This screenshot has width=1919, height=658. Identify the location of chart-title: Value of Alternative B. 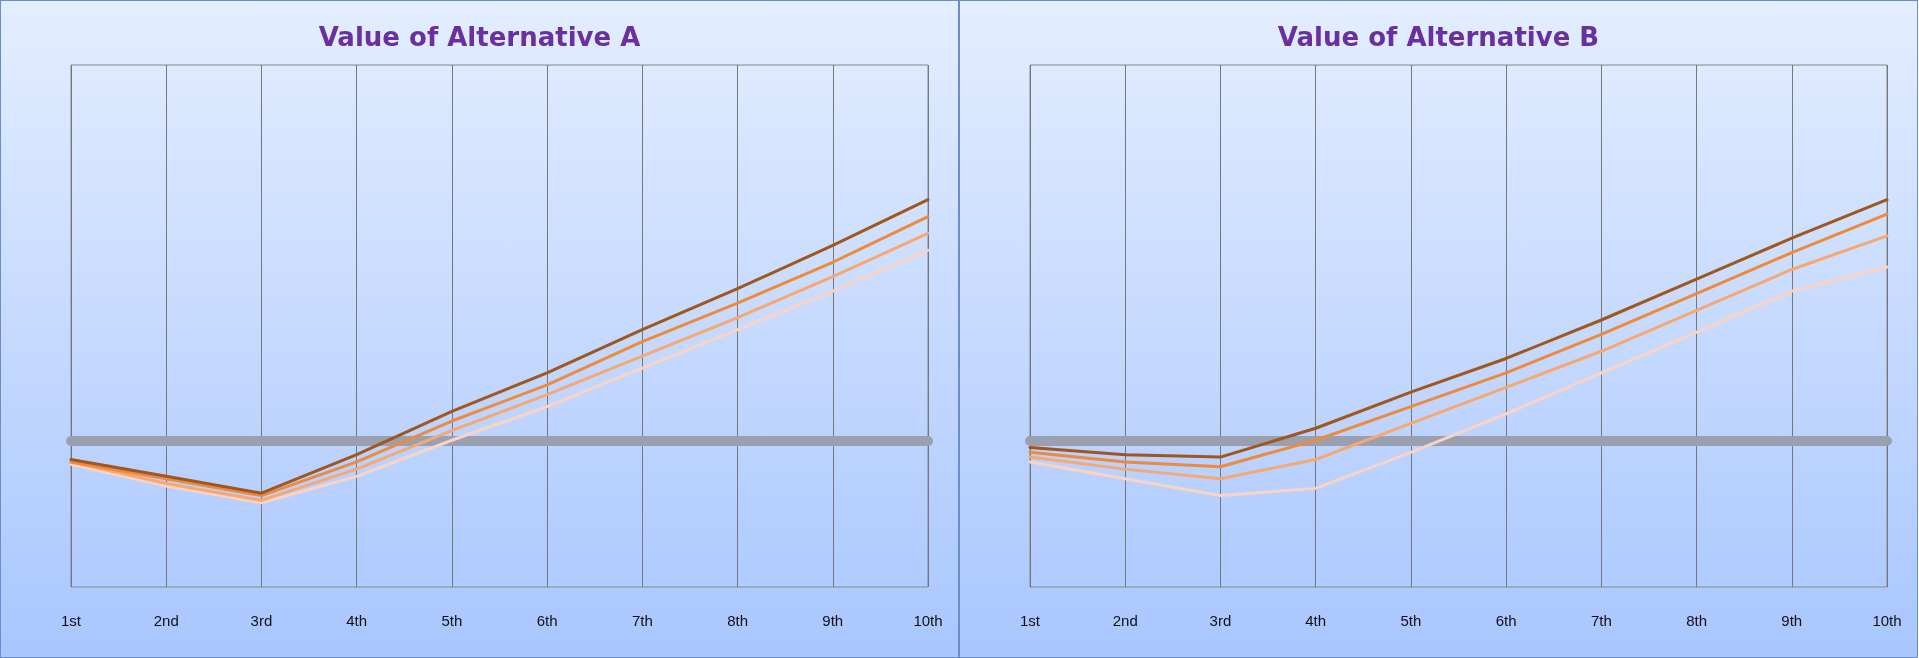
(1438, 37).